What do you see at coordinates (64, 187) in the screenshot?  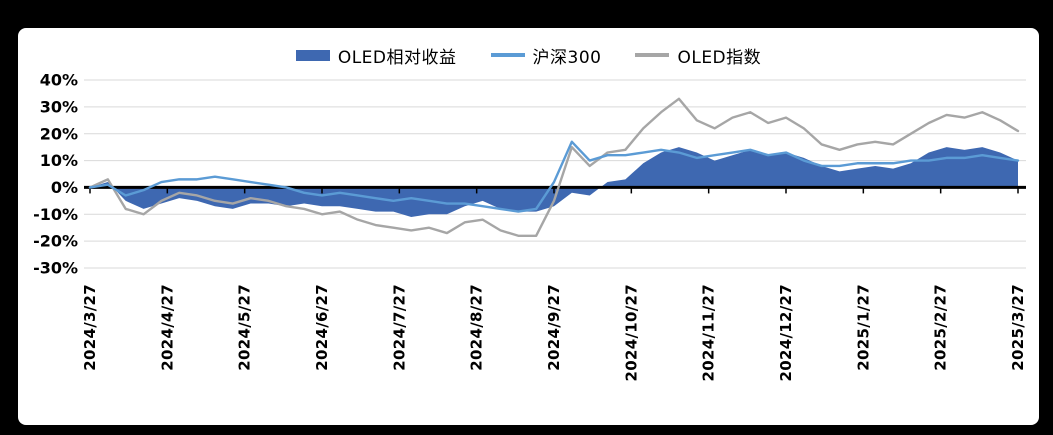 I see `y-axis-label: 0%` at bounding box center [64, 187].